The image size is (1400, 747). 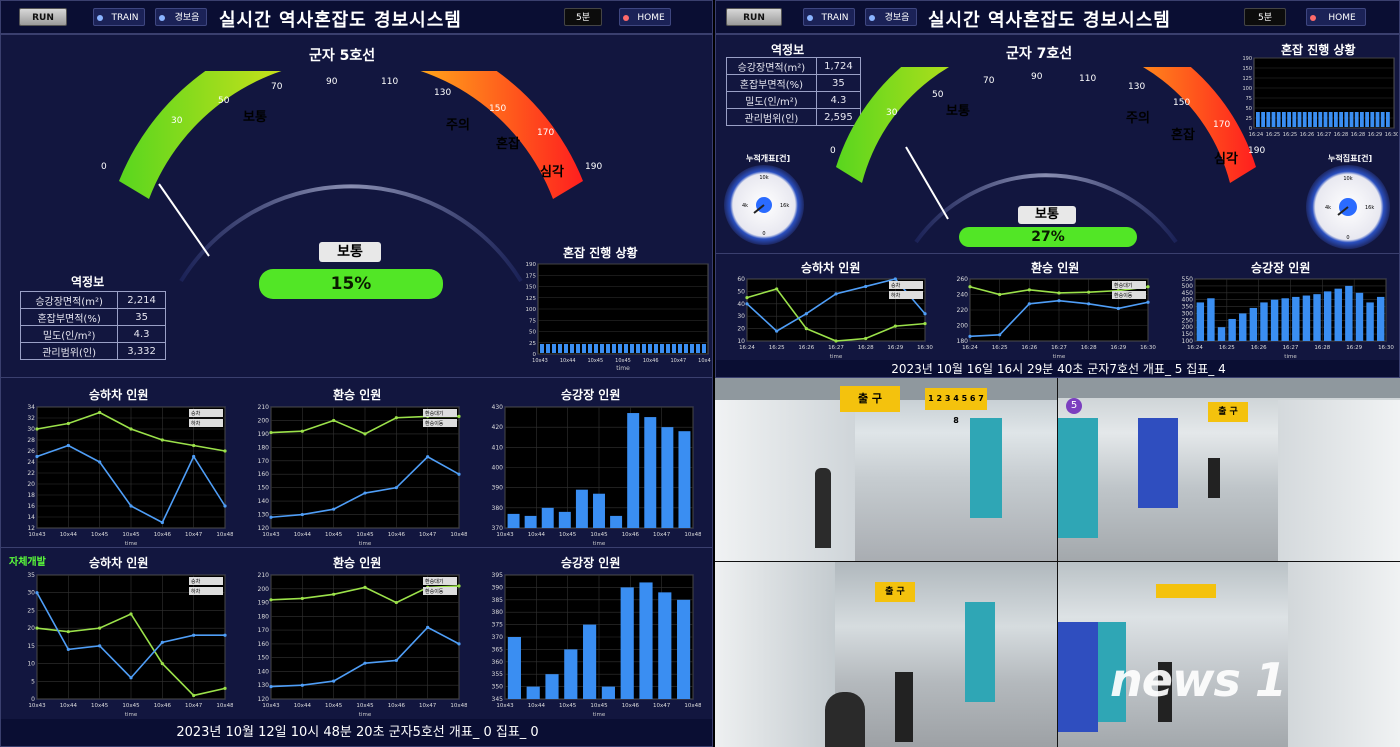 What do you see at coordinates (1369, 208) in the screenshot?
I see `svg-text: 16k` at bounding box center [1369, 208].